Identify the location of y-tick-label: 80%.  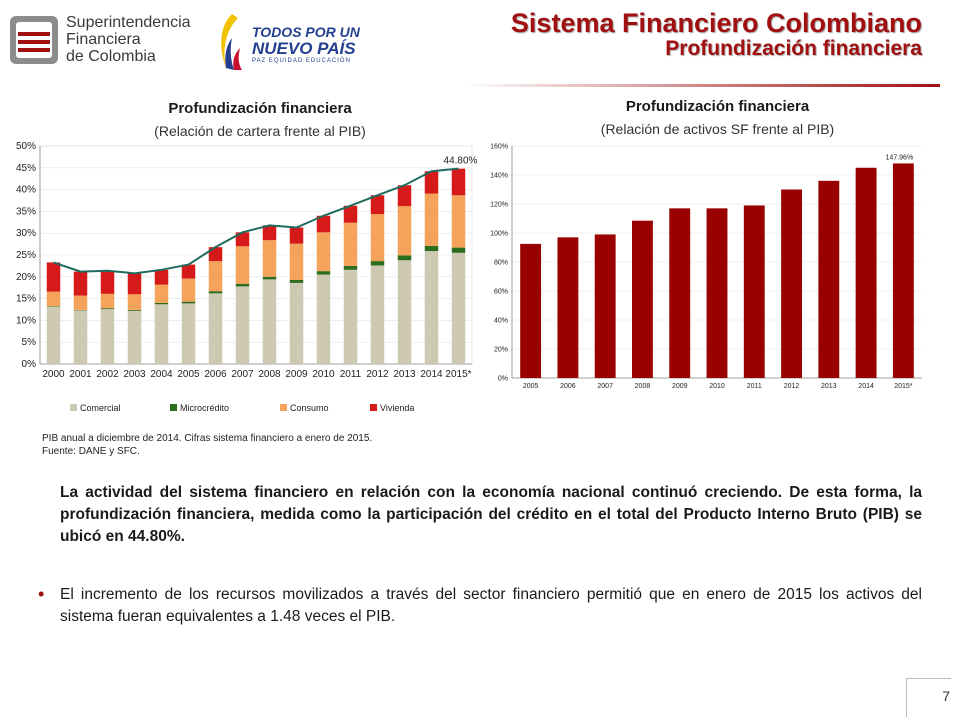
(501, 263).